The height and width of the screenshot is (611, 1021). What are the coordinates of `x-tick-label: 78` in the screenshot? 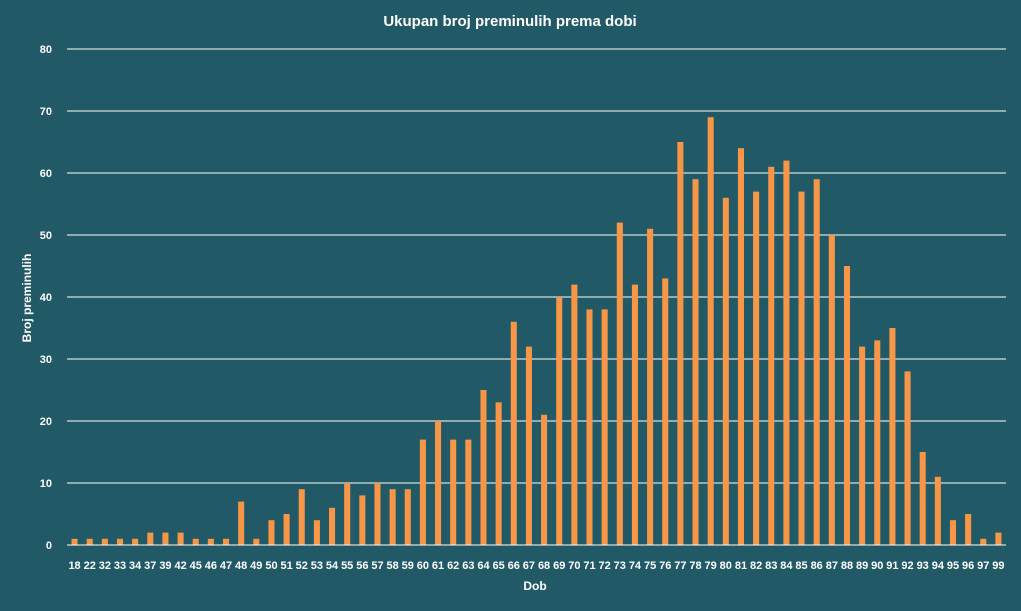 It's located at (695, 566).